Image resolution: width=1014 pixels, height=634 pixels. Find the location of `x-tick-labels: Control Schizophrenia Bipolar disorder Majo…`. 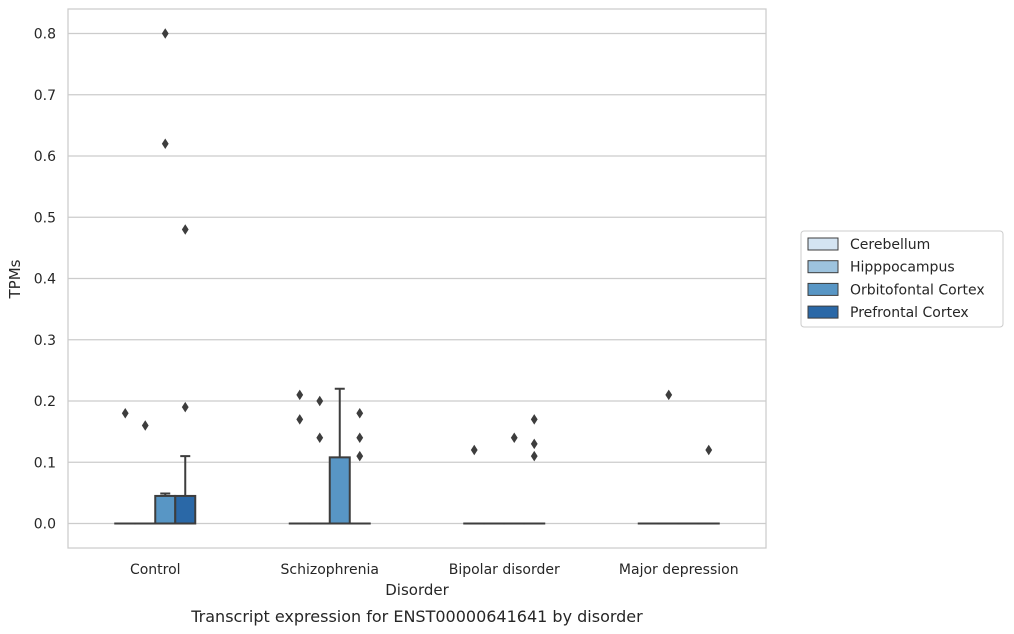

x-tick-labels: Control Schizophrenia Bipolar disorder Majo… is located at coordinates (434, 570).